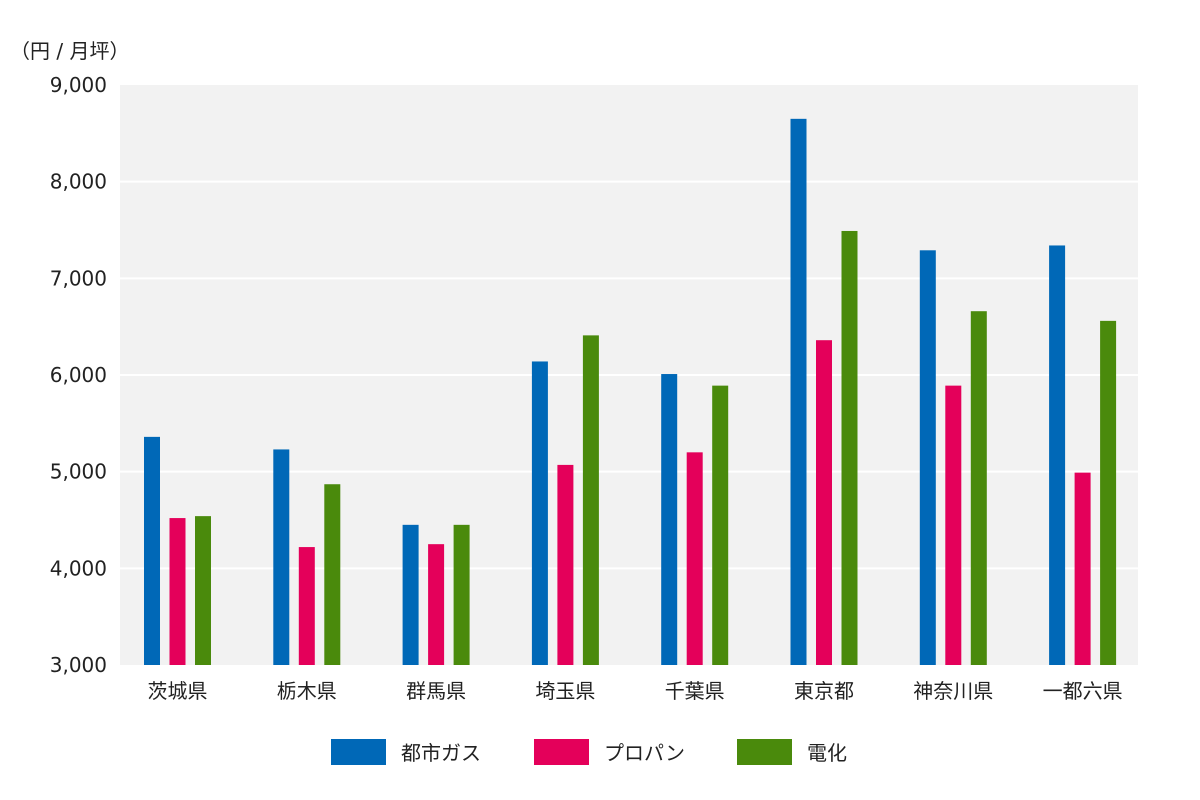 The image size is (1200, 800). What do you see at coordinates (78, 85) in the screenshot?
I see `y-tick-label: 9,000` at bounding box center [78, 85].